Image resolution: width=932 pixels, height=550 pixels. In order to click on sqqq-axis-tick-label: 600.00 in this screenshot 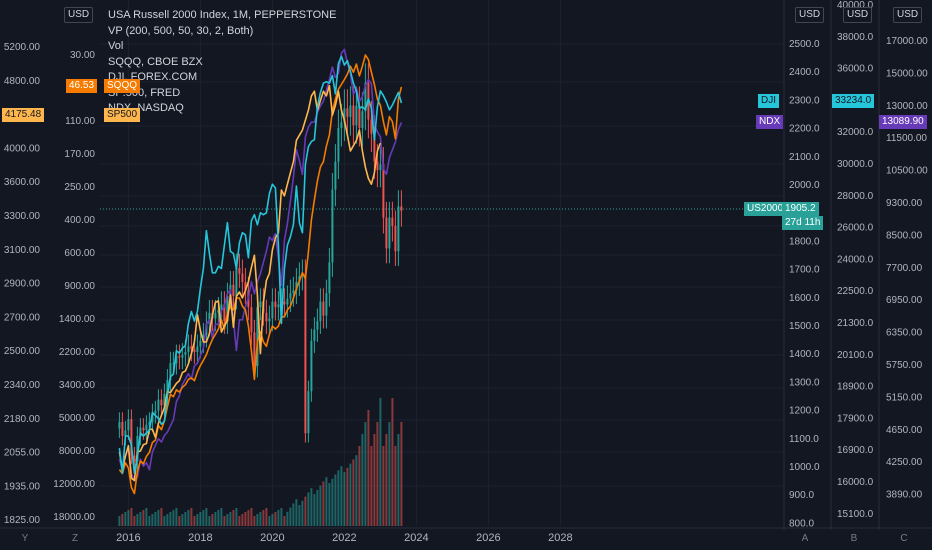, I will do `click(79, 253)`.